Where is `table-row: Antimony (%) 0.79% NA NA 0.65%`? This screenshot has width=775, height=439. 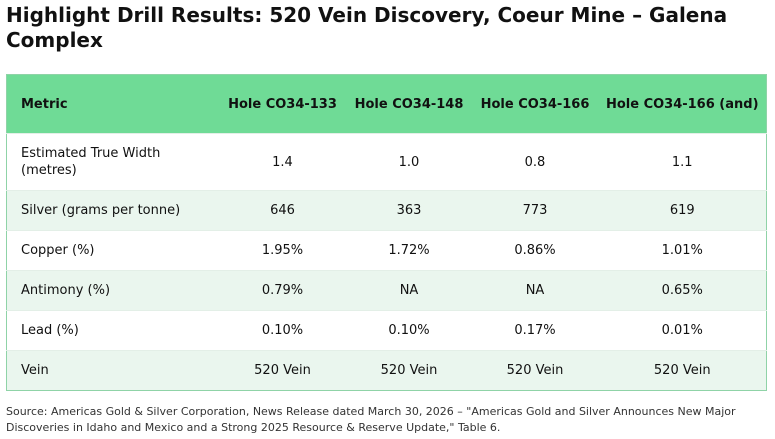
table-row: Antimony (%) 0.79% NA NA 0.65% is located at coordinates (386, 290).